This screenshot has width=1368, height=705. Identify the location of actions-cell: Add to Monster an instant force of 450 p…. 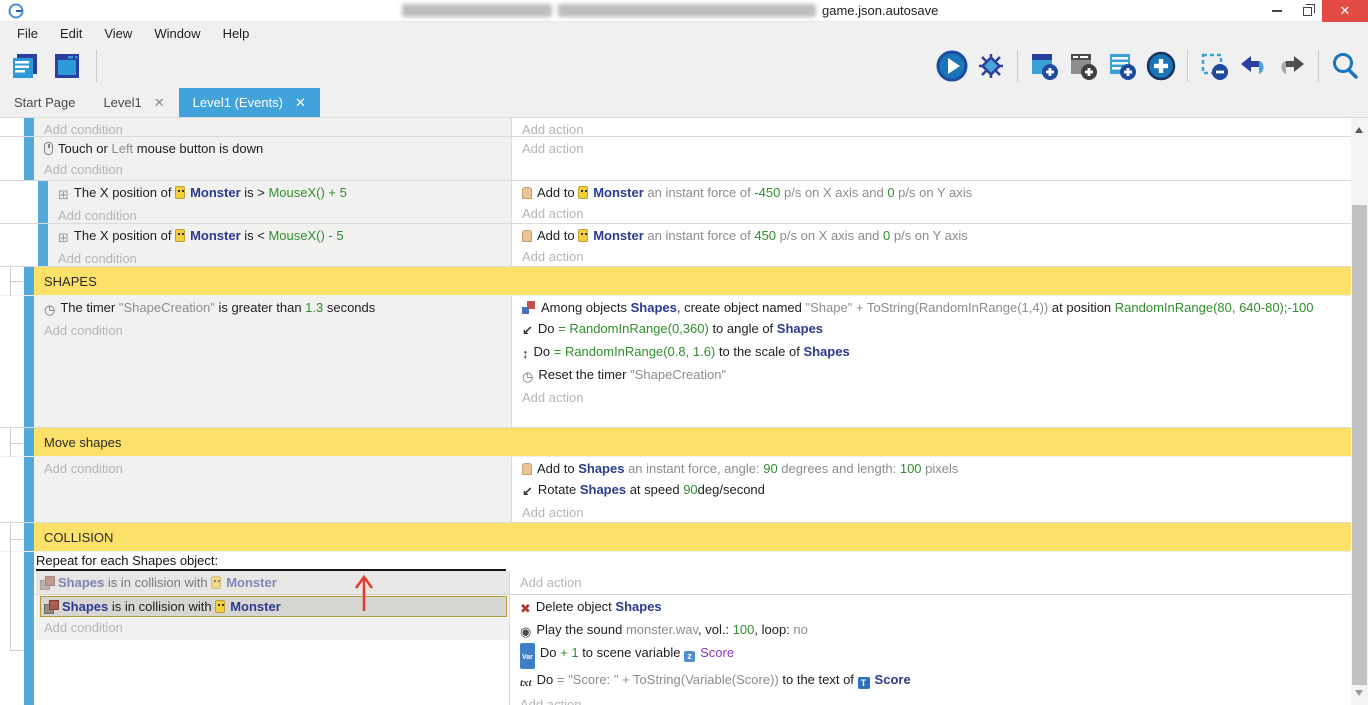
(931, 245).